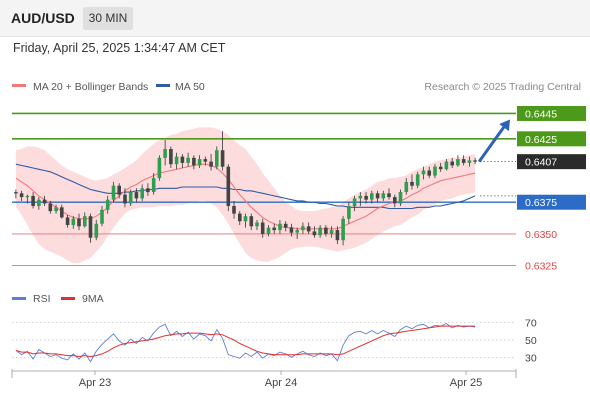 This screenshot has height=400, width=590. Describe the element at coordinates (541, 114) in the screenshot. I see `level-label-0.6445: 0.6445` at that location.